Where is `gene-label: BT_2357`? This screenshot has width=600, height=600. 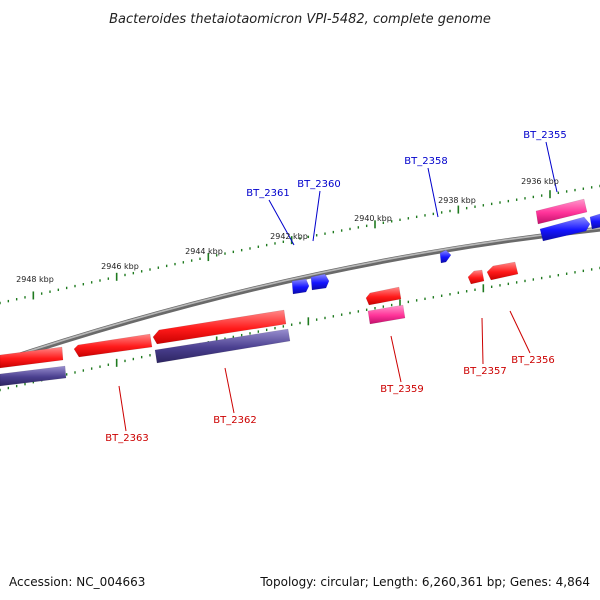 gene-label: BT_2357 is located at coordinates (484, 371).